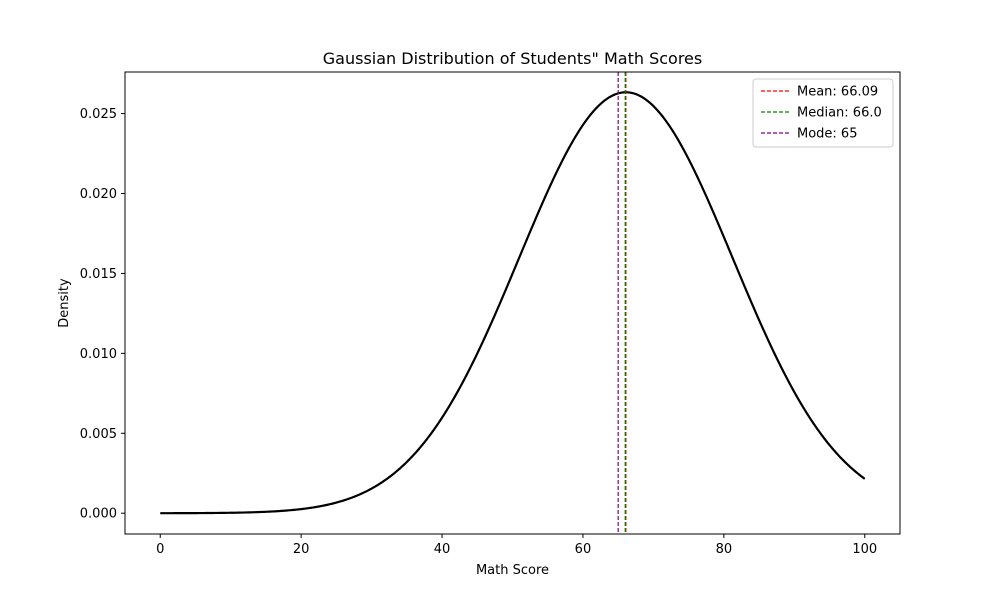 The width and height of the screenshot is (1000, 604). What do you see at coordinates (583, 549) in the screenshot?
I see `x-tick-label: 60` at bounding box center [583, 549].